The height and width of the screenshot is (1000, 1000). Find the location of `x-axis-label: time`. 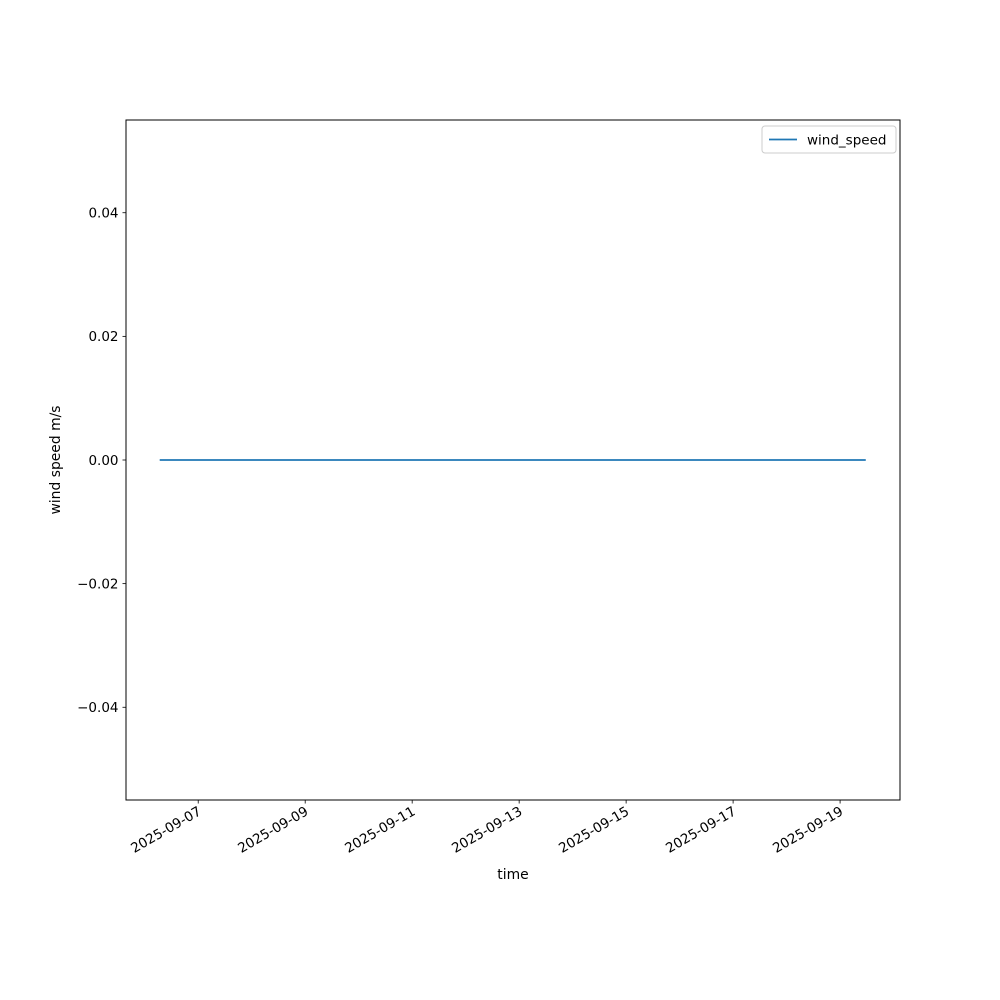

x-axis-label: time is located at coordinates (512, 875).